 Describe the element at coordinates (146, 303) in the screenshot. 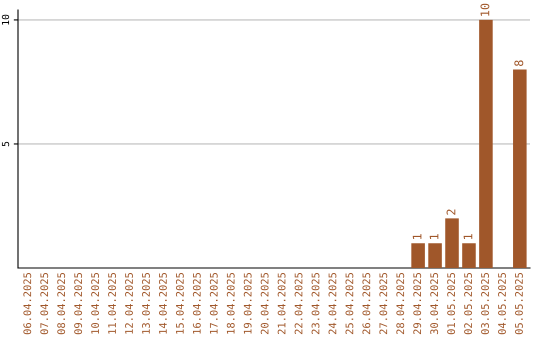

I see `x-tick-label: 13.04.2025` at that location.